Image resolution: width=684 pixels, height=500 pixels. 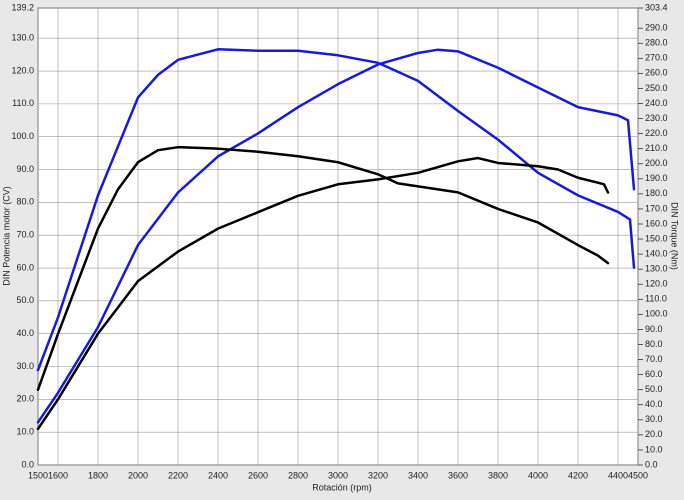 I want to click on y2-tick-label: 150.0, so click(x=656, y=238).